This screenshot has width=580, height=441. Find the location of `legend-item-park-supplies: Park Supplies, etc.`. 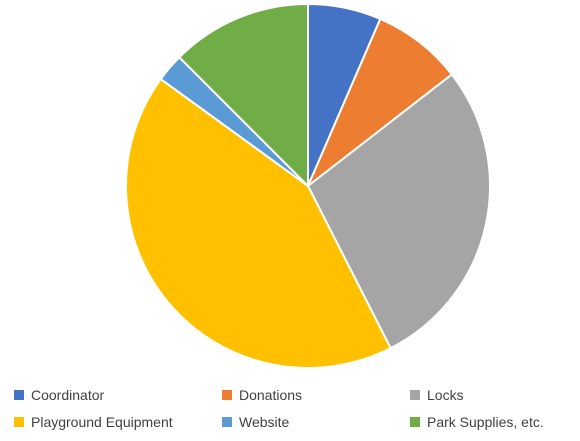

legend-item-park-supplies: Park Supplies, etc. is located at coordinates (477, 422).